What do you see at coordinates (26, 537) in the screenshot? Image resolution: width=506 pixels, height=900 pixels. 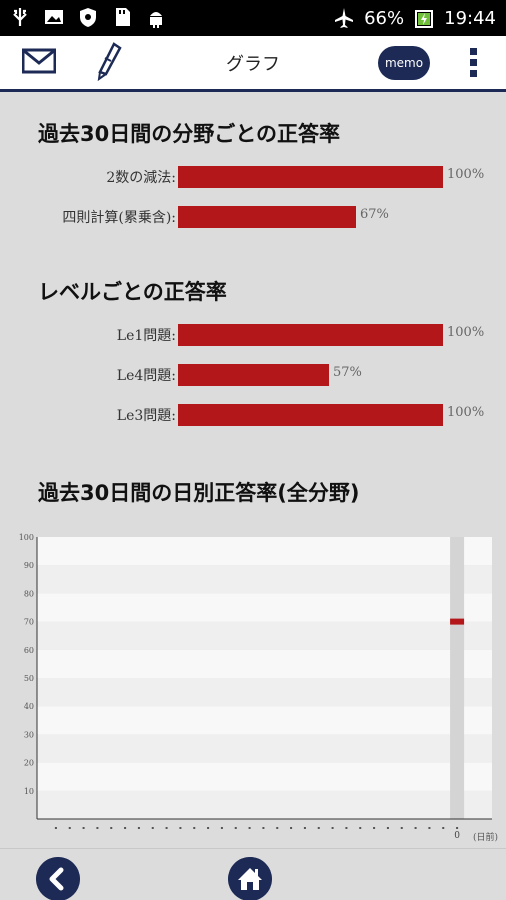 I see `y-tick-label: 100` at bounding box center [26, 537].